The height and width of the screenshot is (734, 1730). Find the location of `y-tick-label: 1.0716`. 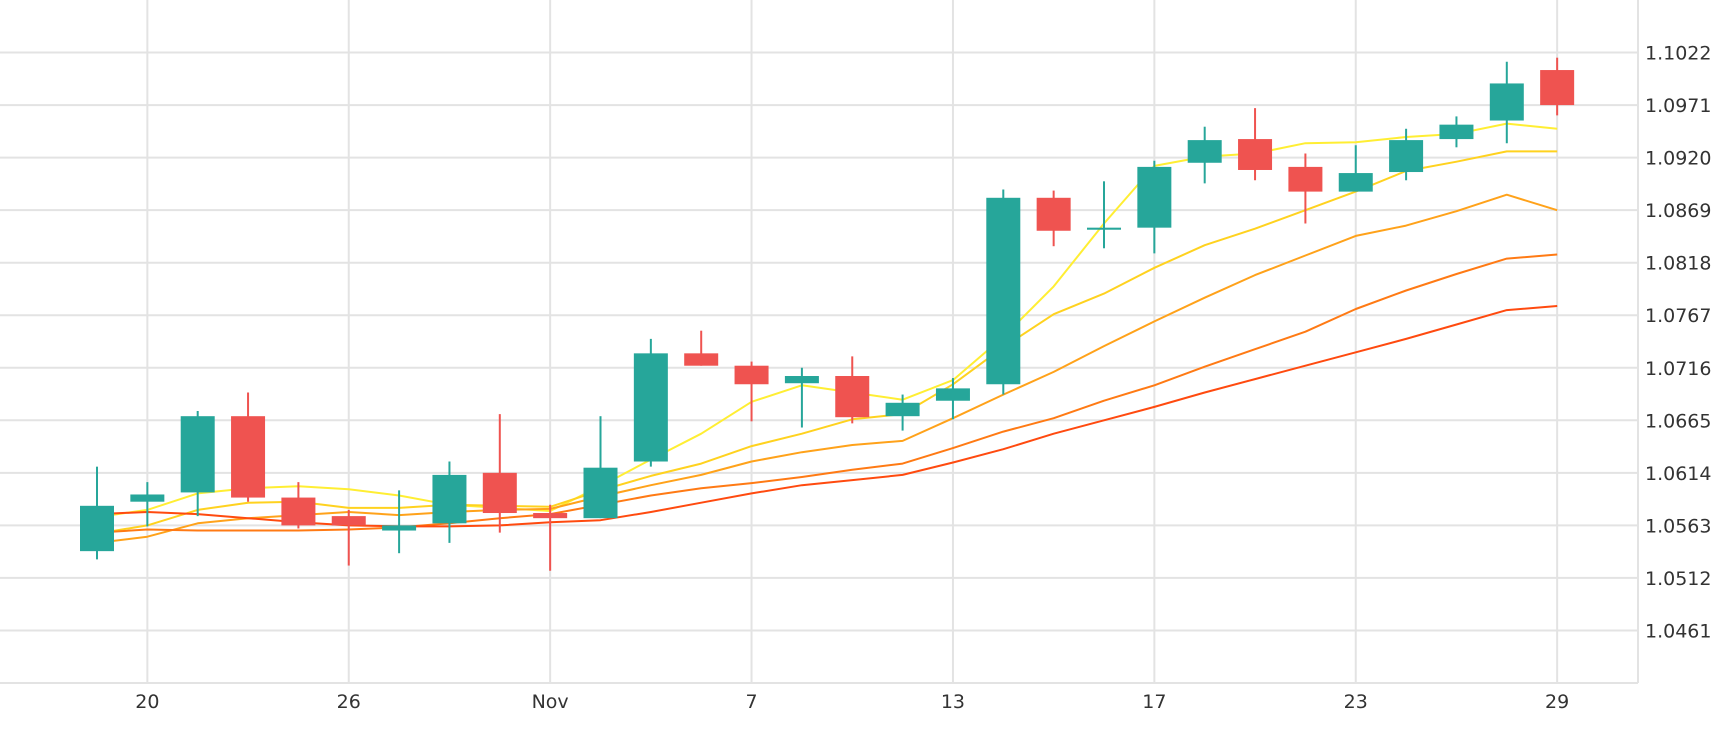

y-tick-label: 1.0716 is located at coordinates (1678, 369).